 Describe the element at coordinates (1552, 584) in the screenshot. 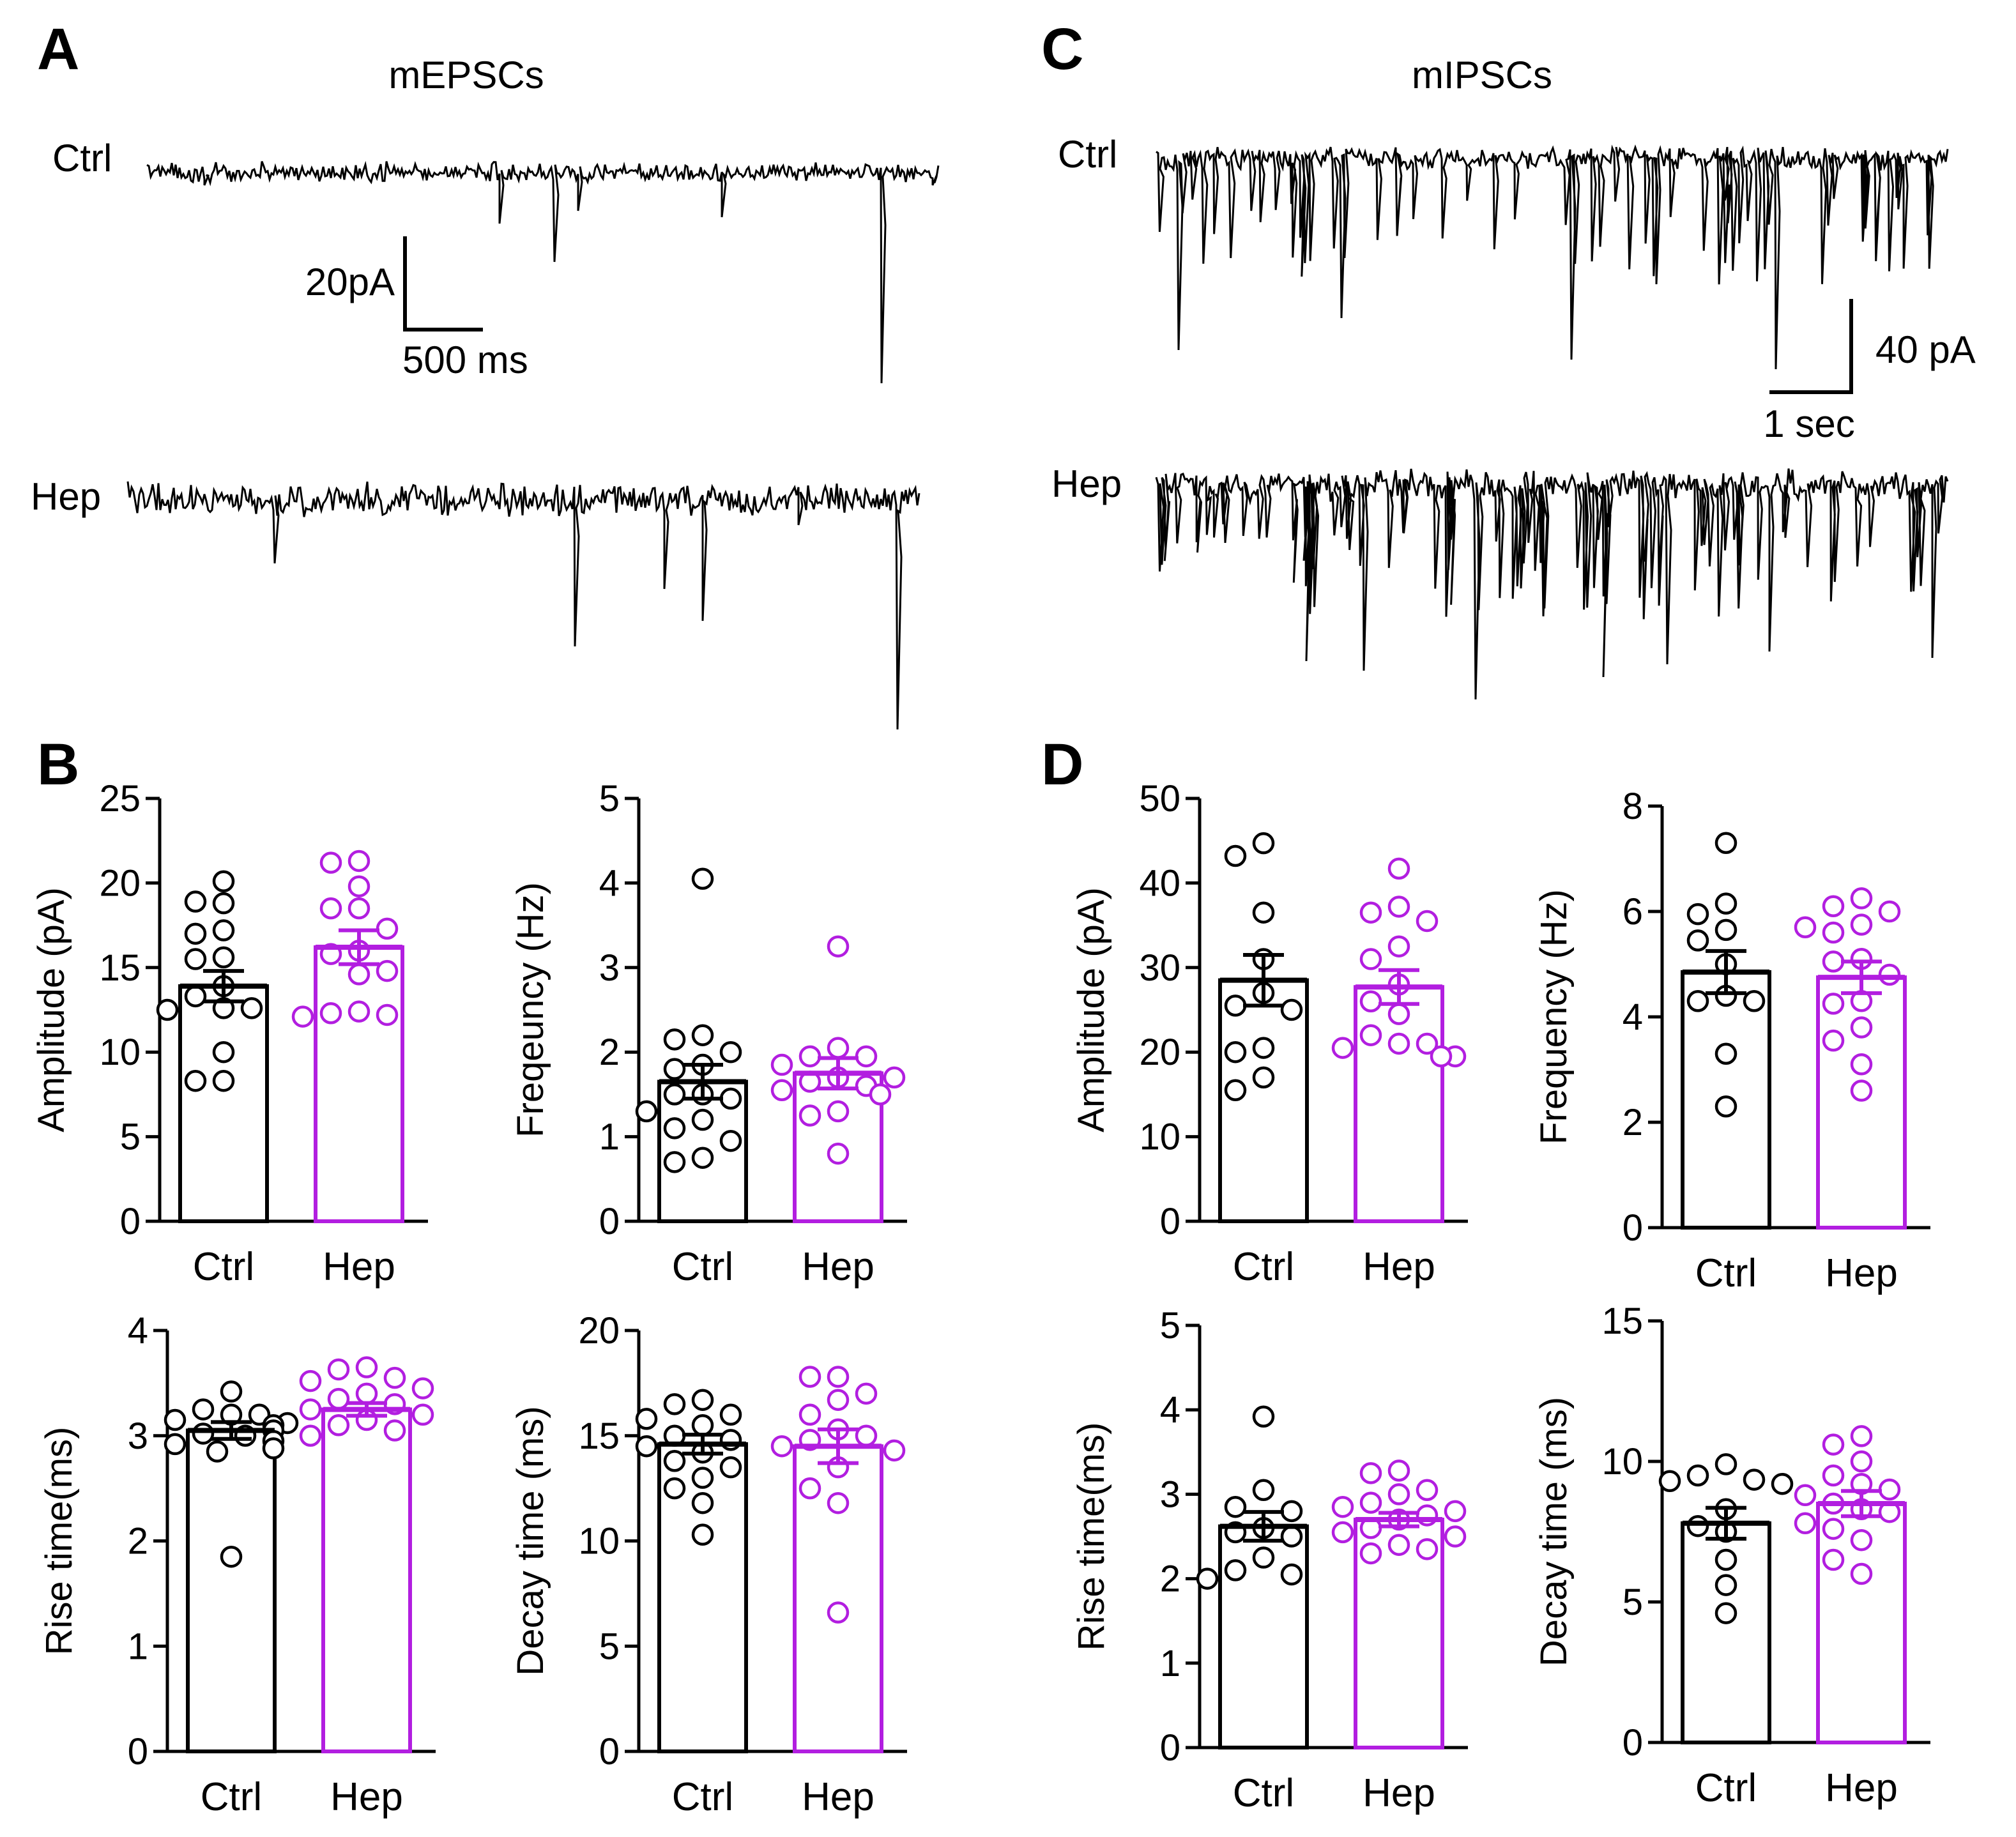

I see `mipsc-trace-hep` at that location.